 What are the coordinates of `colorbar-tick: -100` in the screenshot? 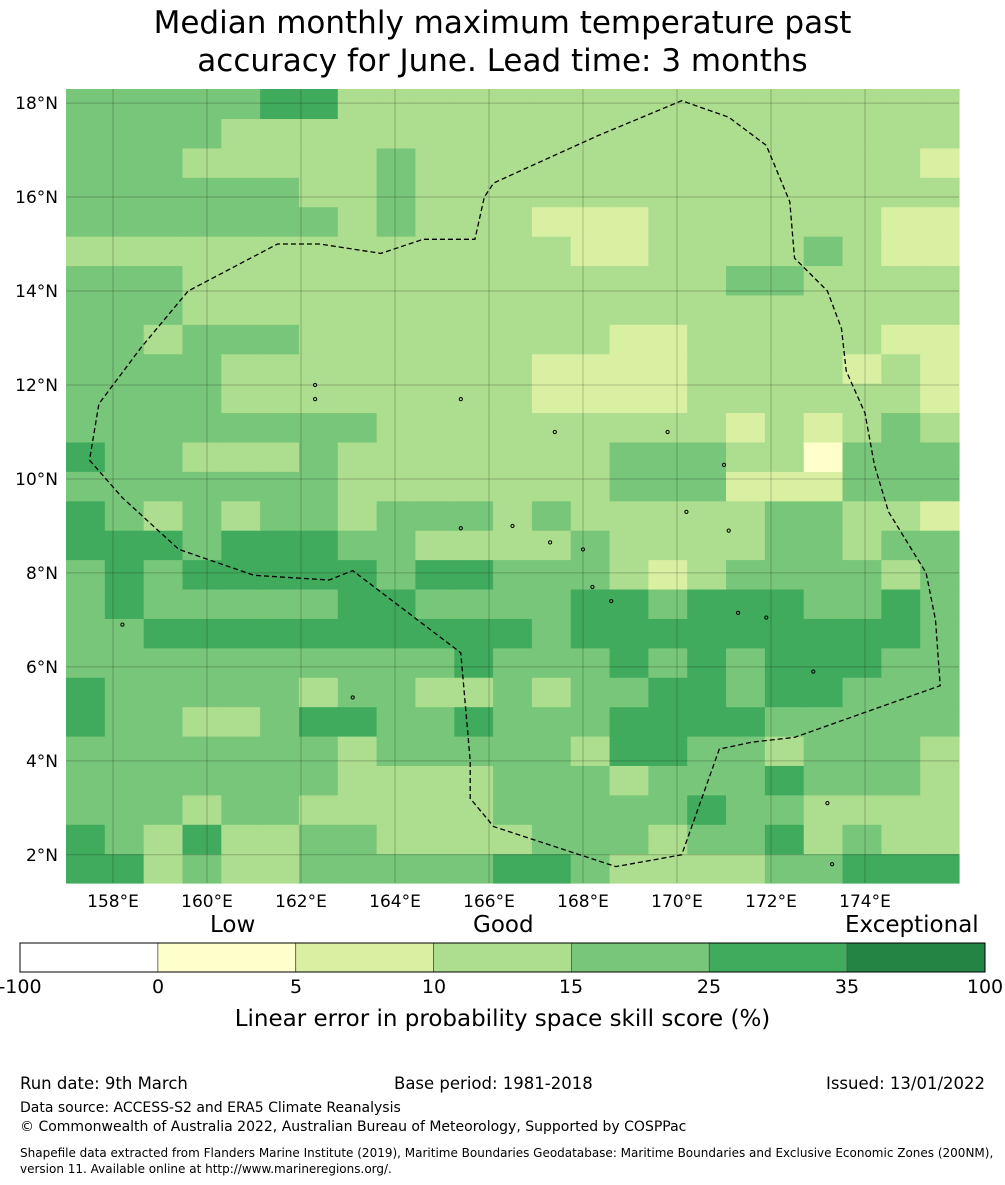 It's located at (21, 987).